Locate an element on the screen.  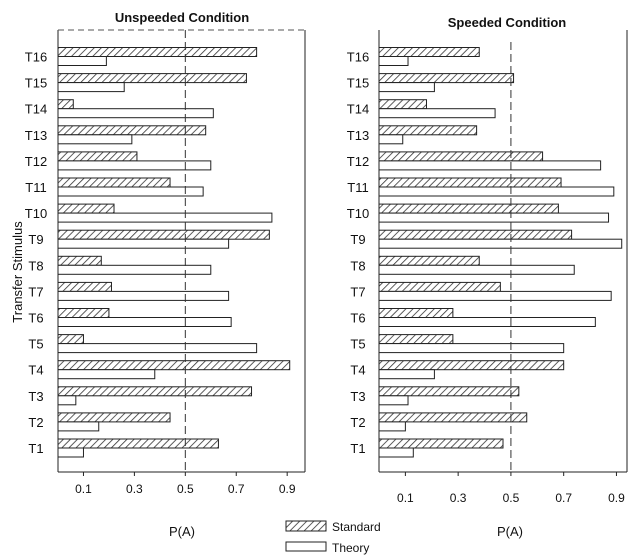
bar-unspeeded-theory-t9 is located at coordinates (143, 243).